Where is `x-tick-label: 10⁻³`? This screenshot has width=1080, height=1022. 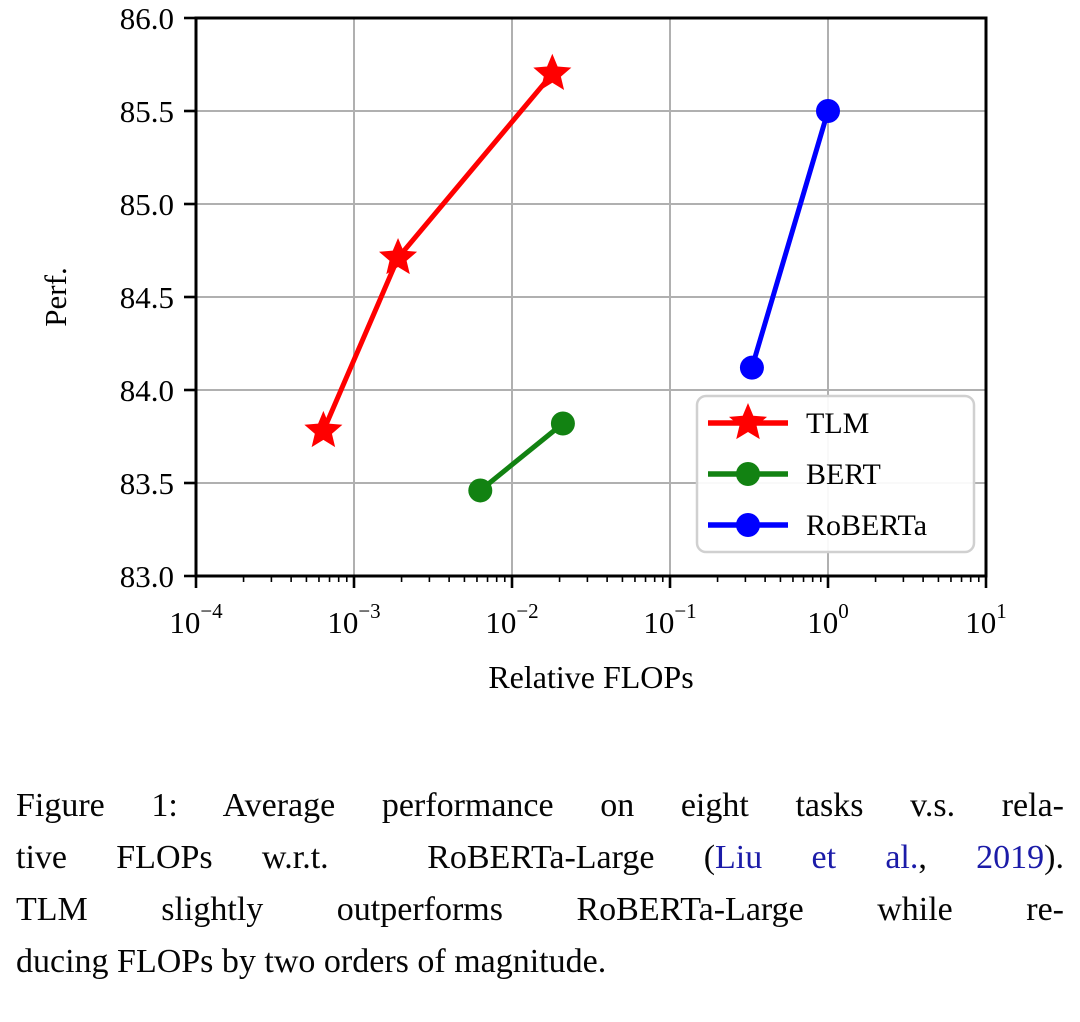 x-tick-label: 10⁻³ is located at coordinates (353, 619).